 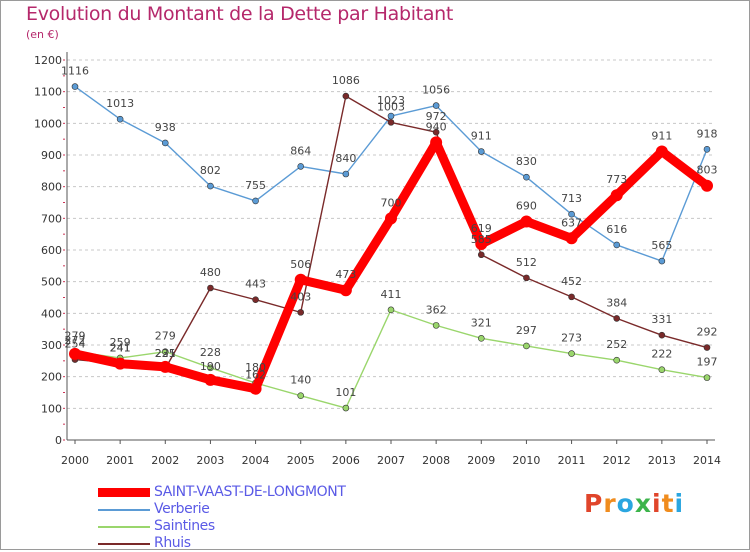 What do you see at coordinates (51, 282) in the screenshot?
I see `y-tick-label: 500` at bounding box center [51, 282].